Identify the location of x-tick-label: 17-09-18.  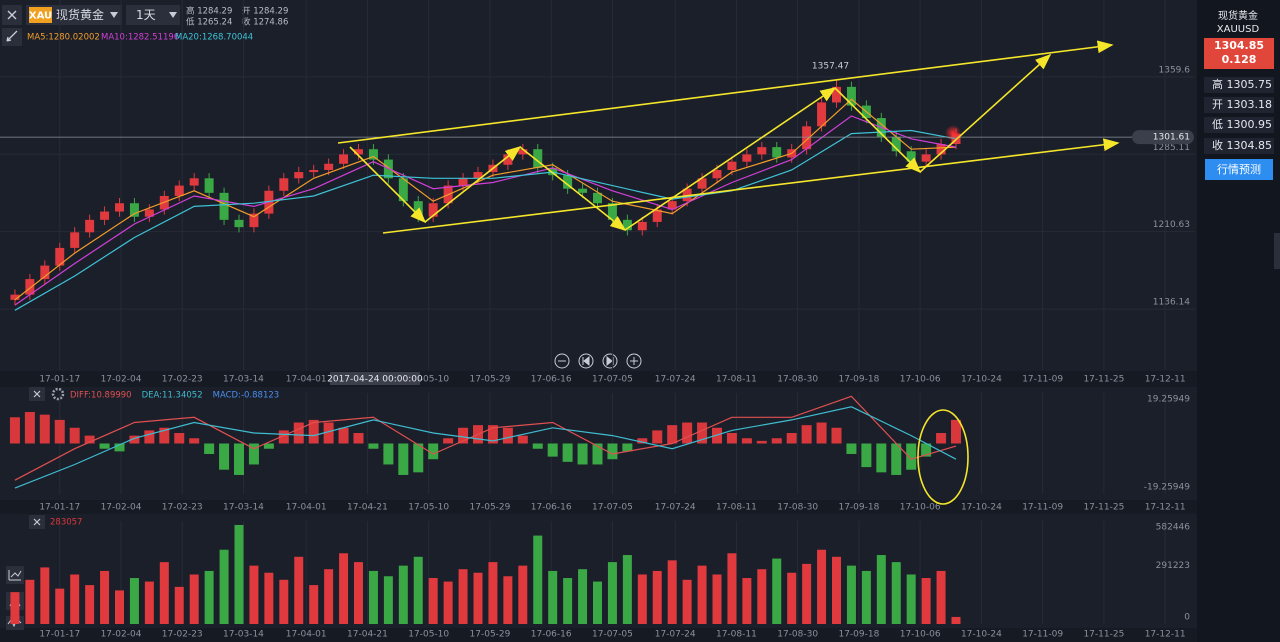
(858, 508).